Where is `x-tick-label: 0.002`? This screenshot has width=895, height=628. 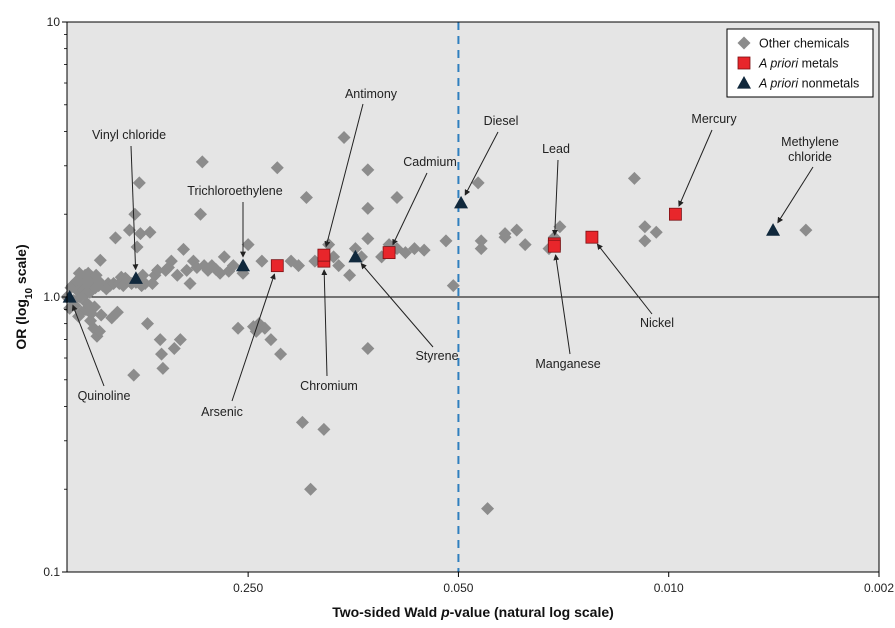
x-tick-label: 0.002 is located at coordinates (879, 588).